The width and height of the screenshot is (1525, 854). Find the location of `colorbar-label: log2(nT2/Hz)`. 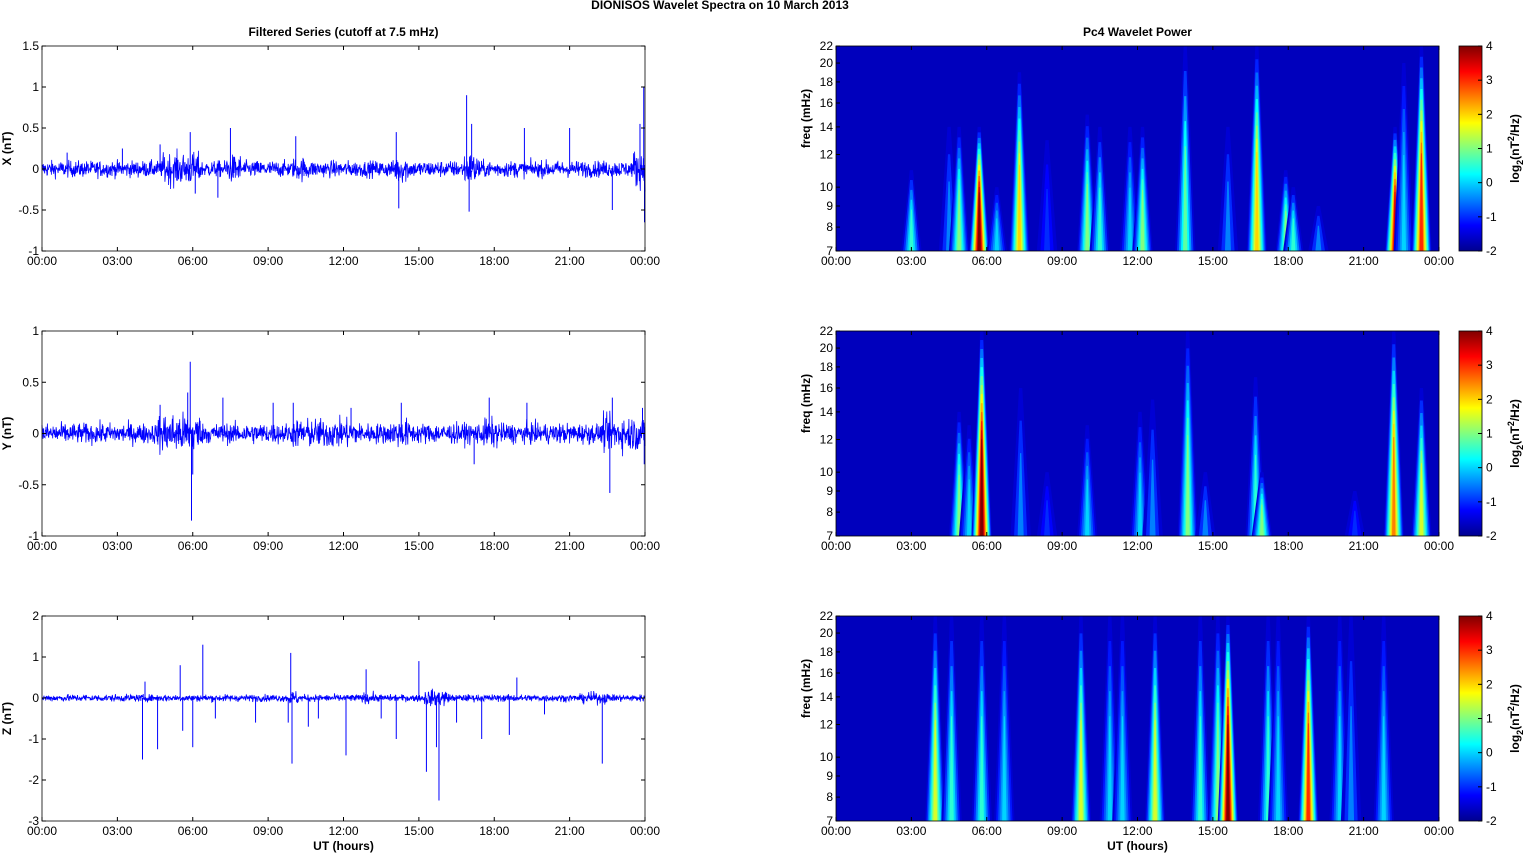

colorbar-label: log2(nT2/Hz) is located at coordinates (1515, 718).